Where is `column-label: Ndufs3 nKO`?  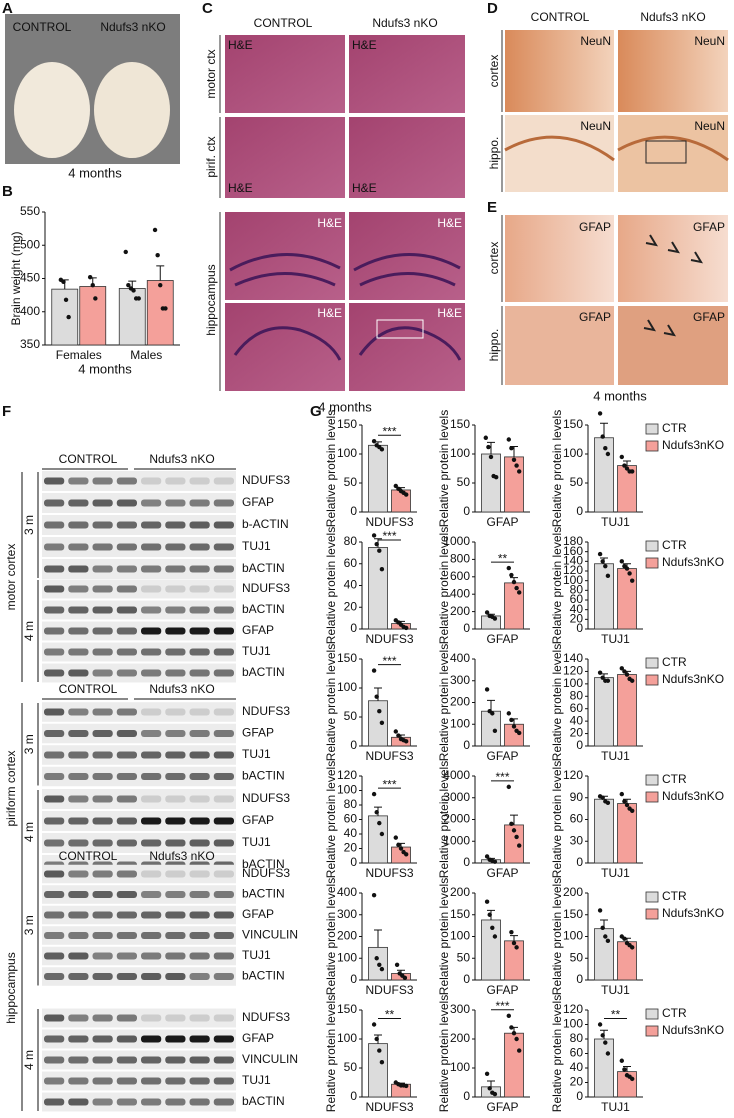
column-label: Ndufs3 nKO is located at coordinates (181, 856).